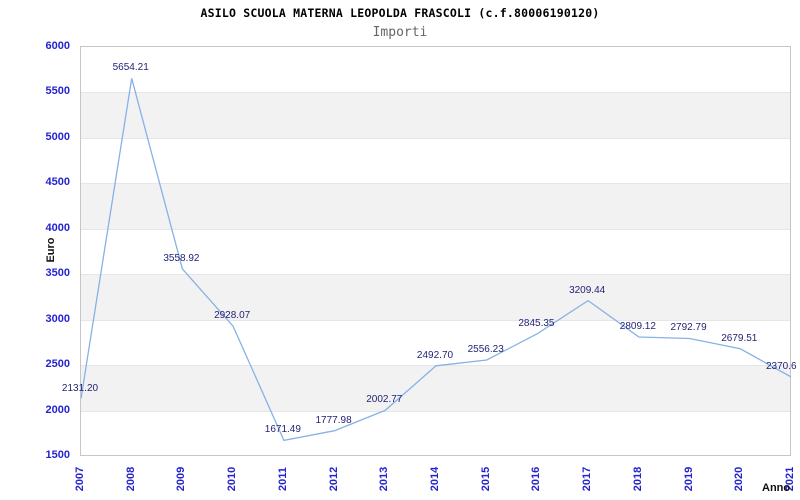 This screenshot has height=500, width=800. Describe the element at coordinates (282, 479) in the screenshot. I see `x-tick-label: 2011` at that location.